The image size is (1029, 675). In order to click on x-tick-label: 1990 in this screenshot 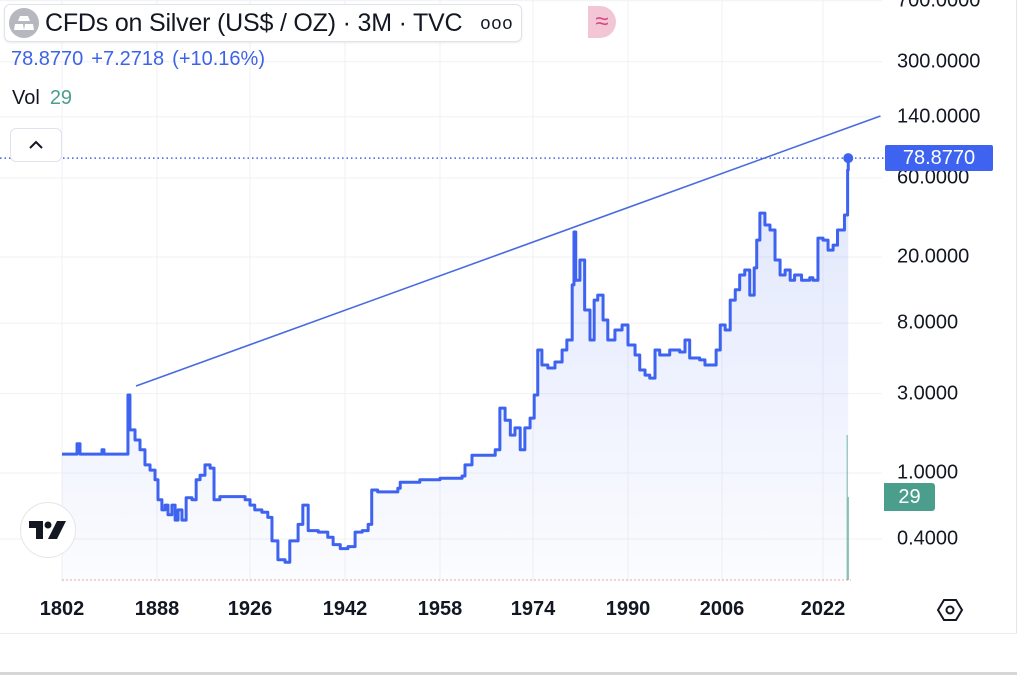, I will do `click(628, 609)`.